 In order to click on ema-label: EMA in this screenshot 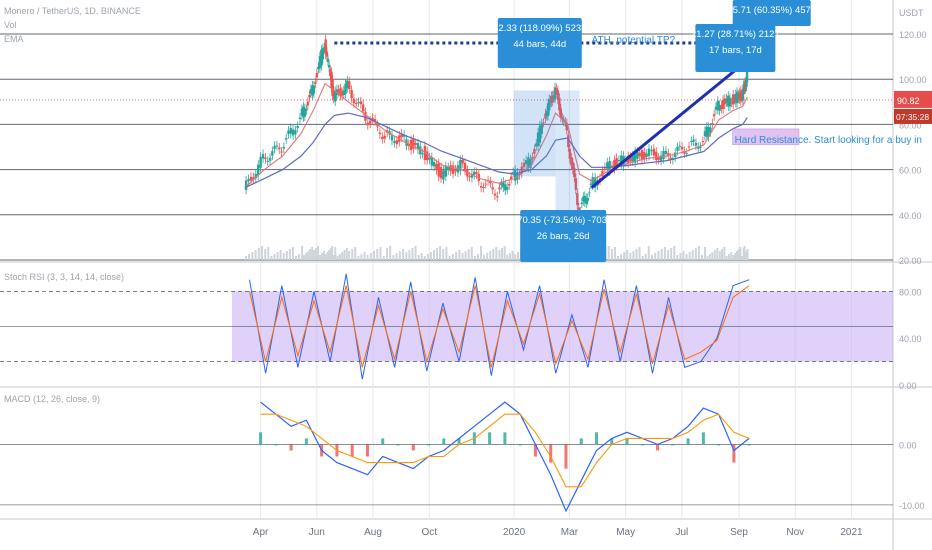, I will do `click(14, 39)`.